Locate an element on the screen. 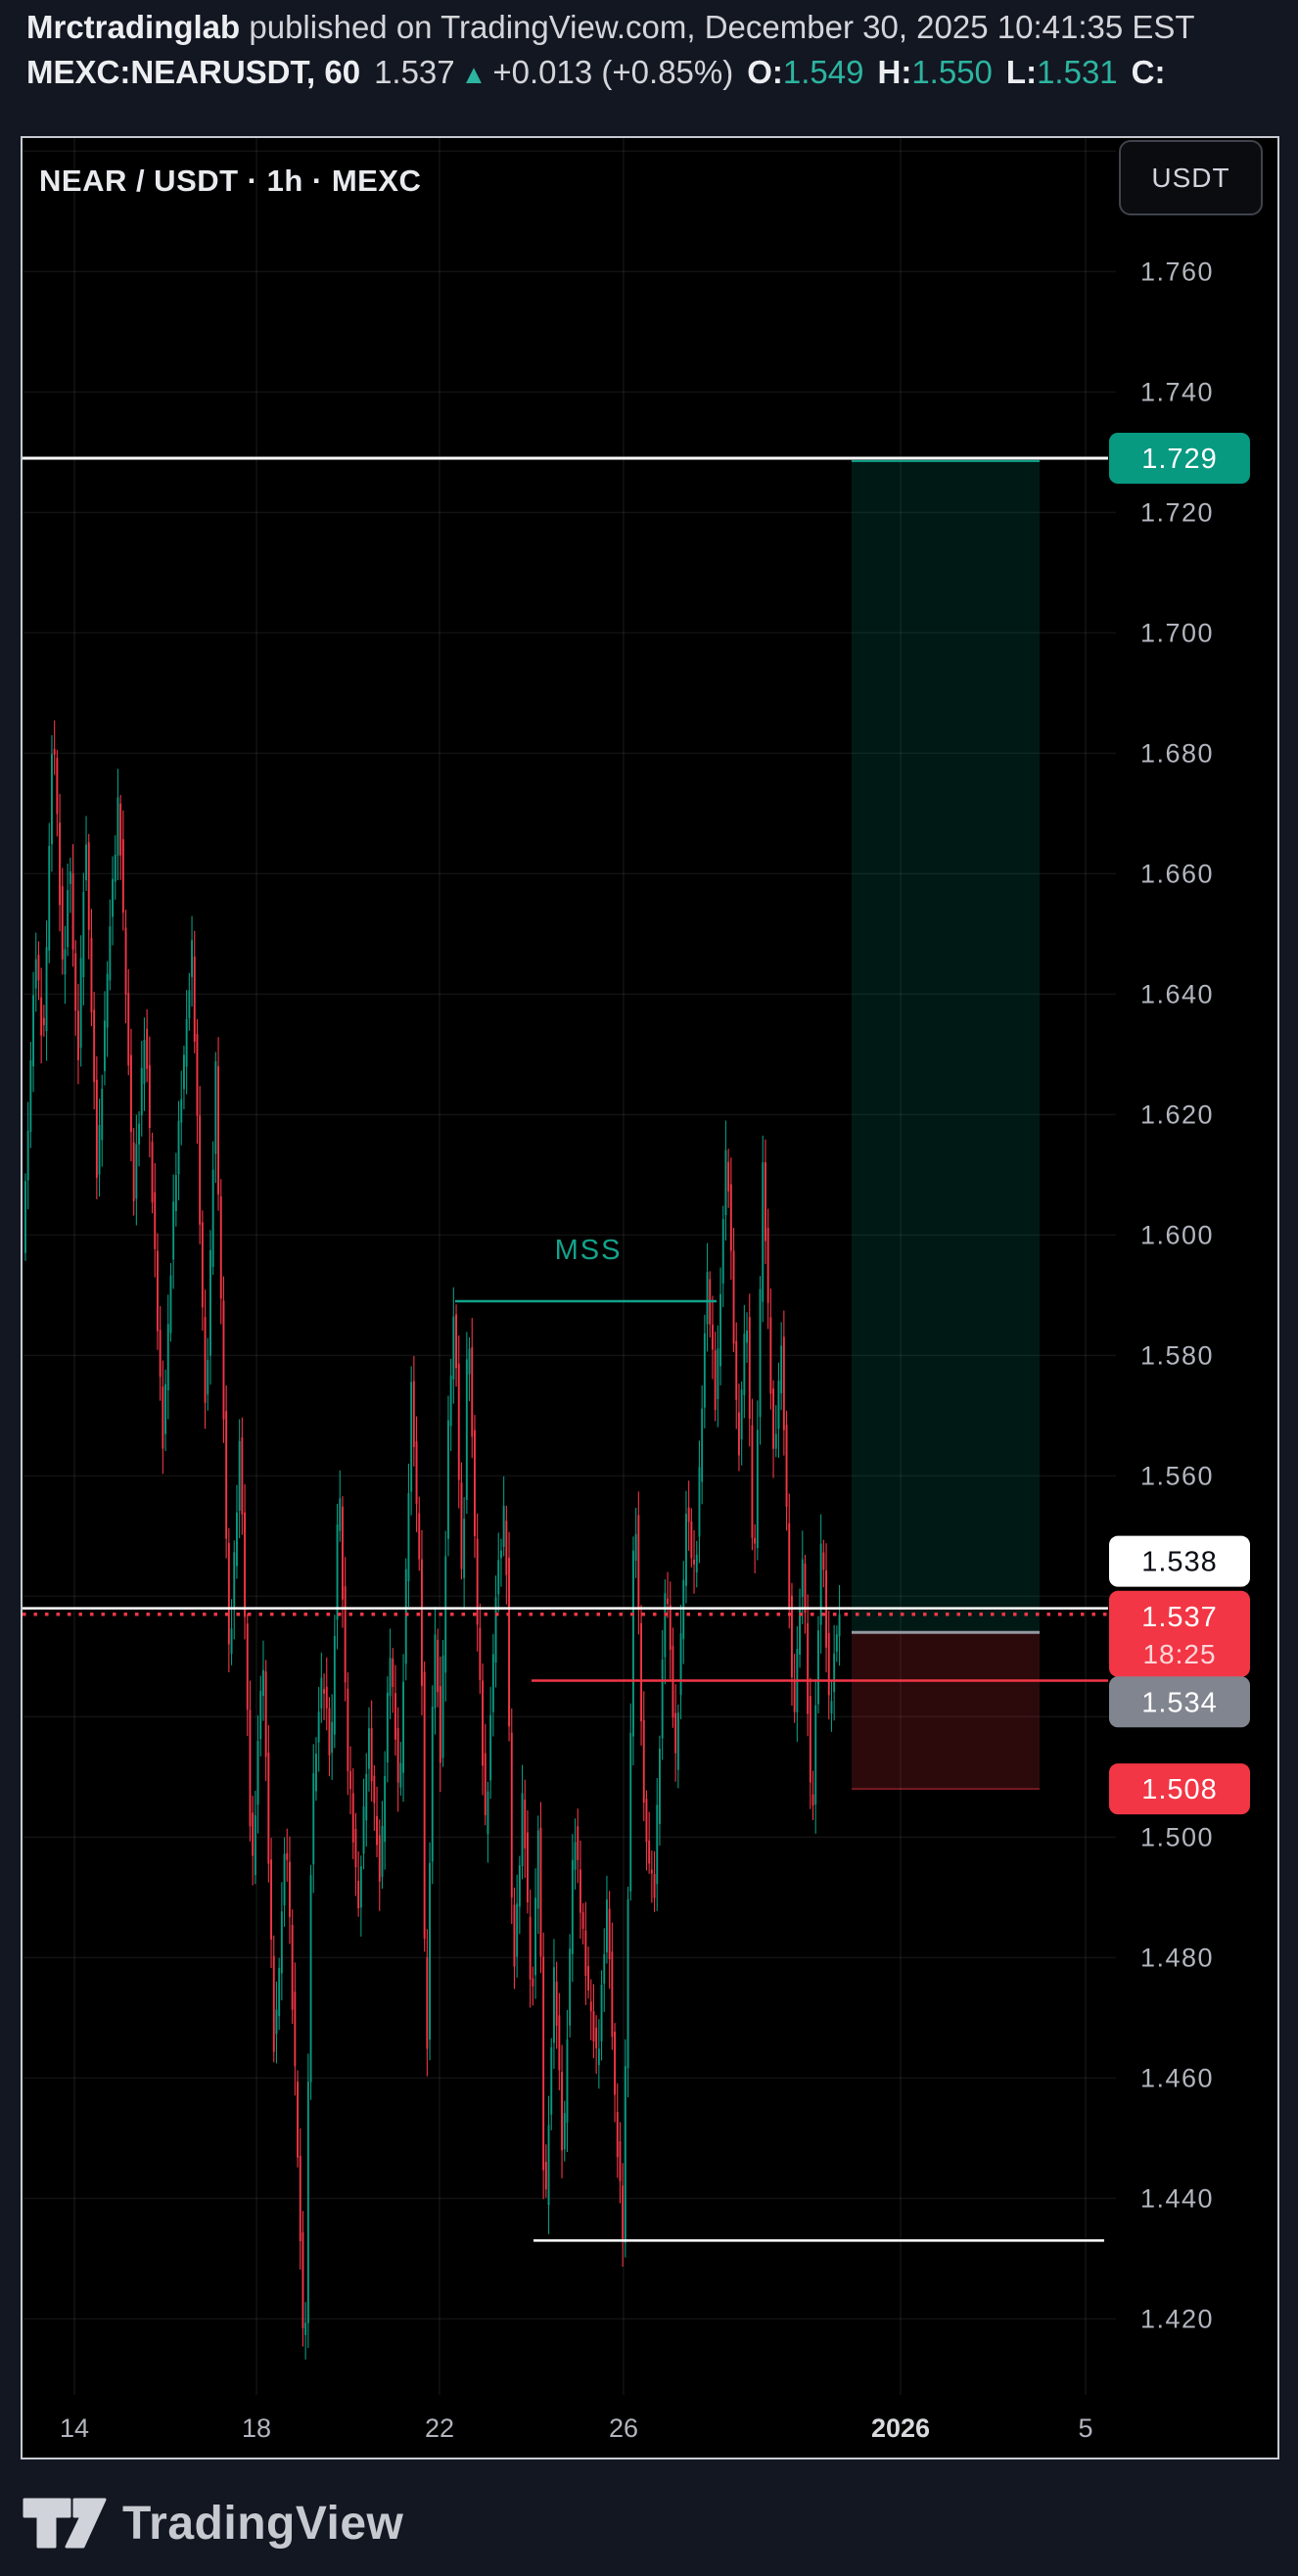 This screenshot has width=1298, height=2576. last-price: 1.537 is located at coordinates (415, 72).